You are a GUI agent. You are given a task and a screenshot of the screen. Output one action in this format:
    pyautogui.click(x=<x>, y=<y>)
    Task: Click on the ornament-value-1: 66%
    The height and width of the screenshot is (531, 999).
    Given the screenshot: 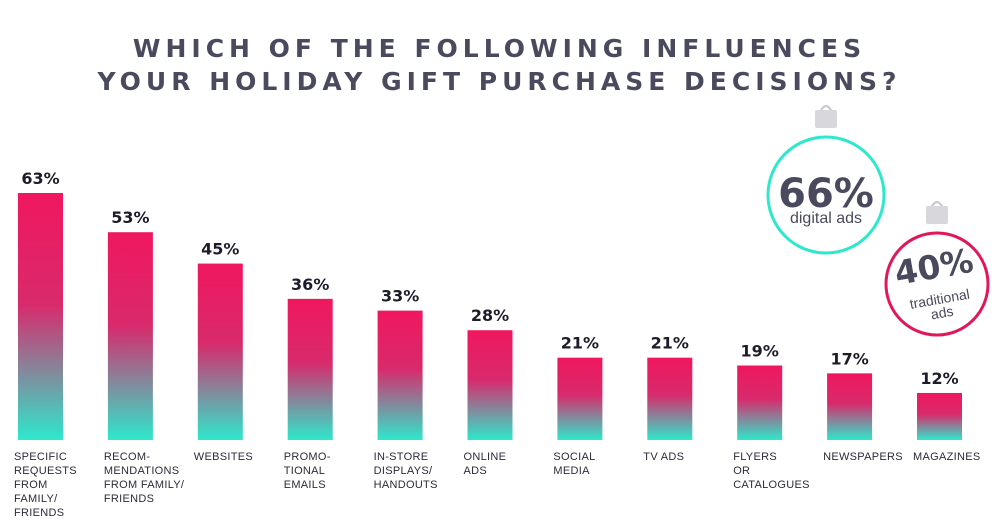 What is the action you would take?
    pyautogui.click(x=826, y=194)
    